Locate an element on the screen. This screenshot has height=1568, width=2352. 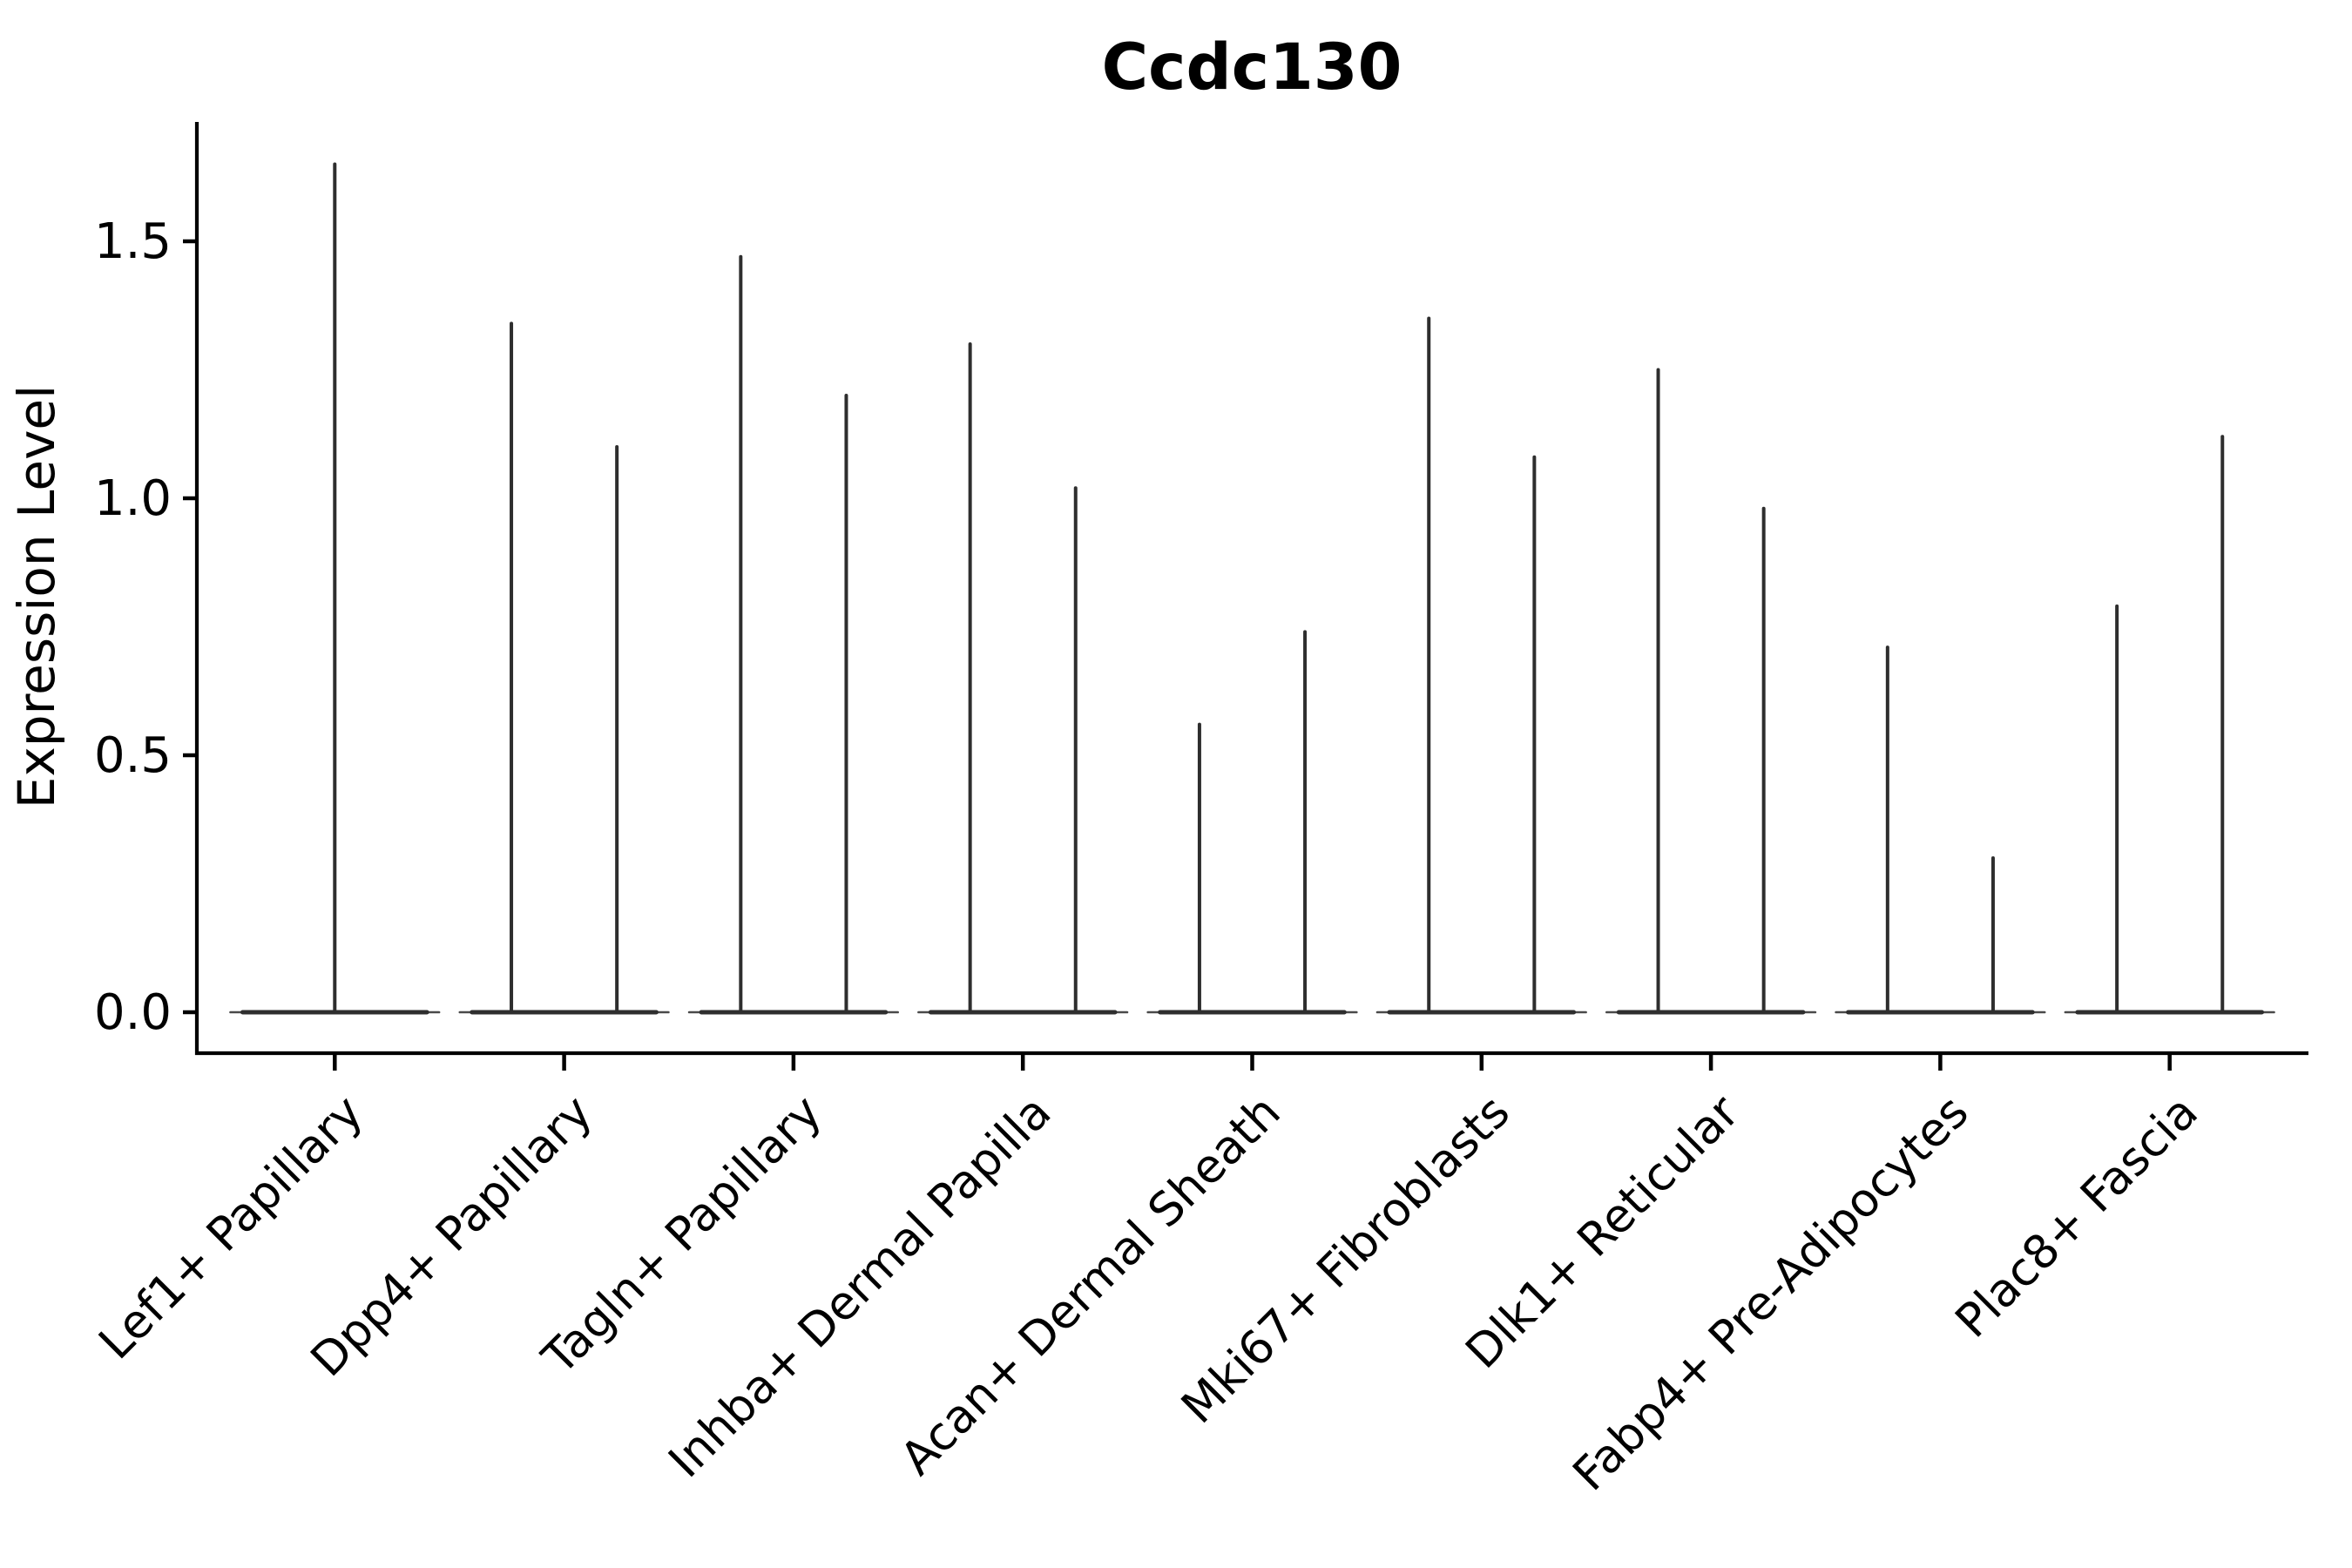
y-tick-label: 0.5 is located at coordinates (133, 756).